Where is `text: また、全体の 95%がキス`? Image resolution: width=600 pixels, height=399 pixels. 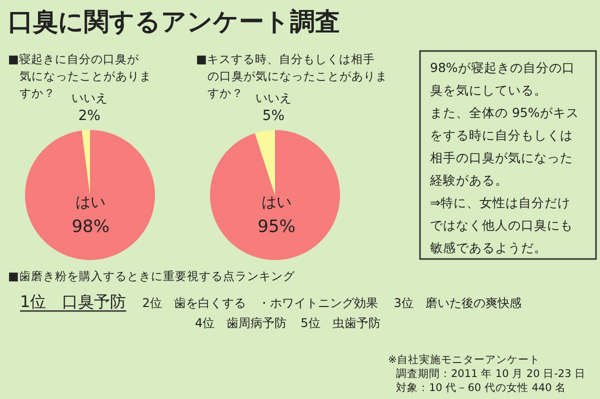 text: また、全体の 95%がキス is located at coordinates (504, 112).